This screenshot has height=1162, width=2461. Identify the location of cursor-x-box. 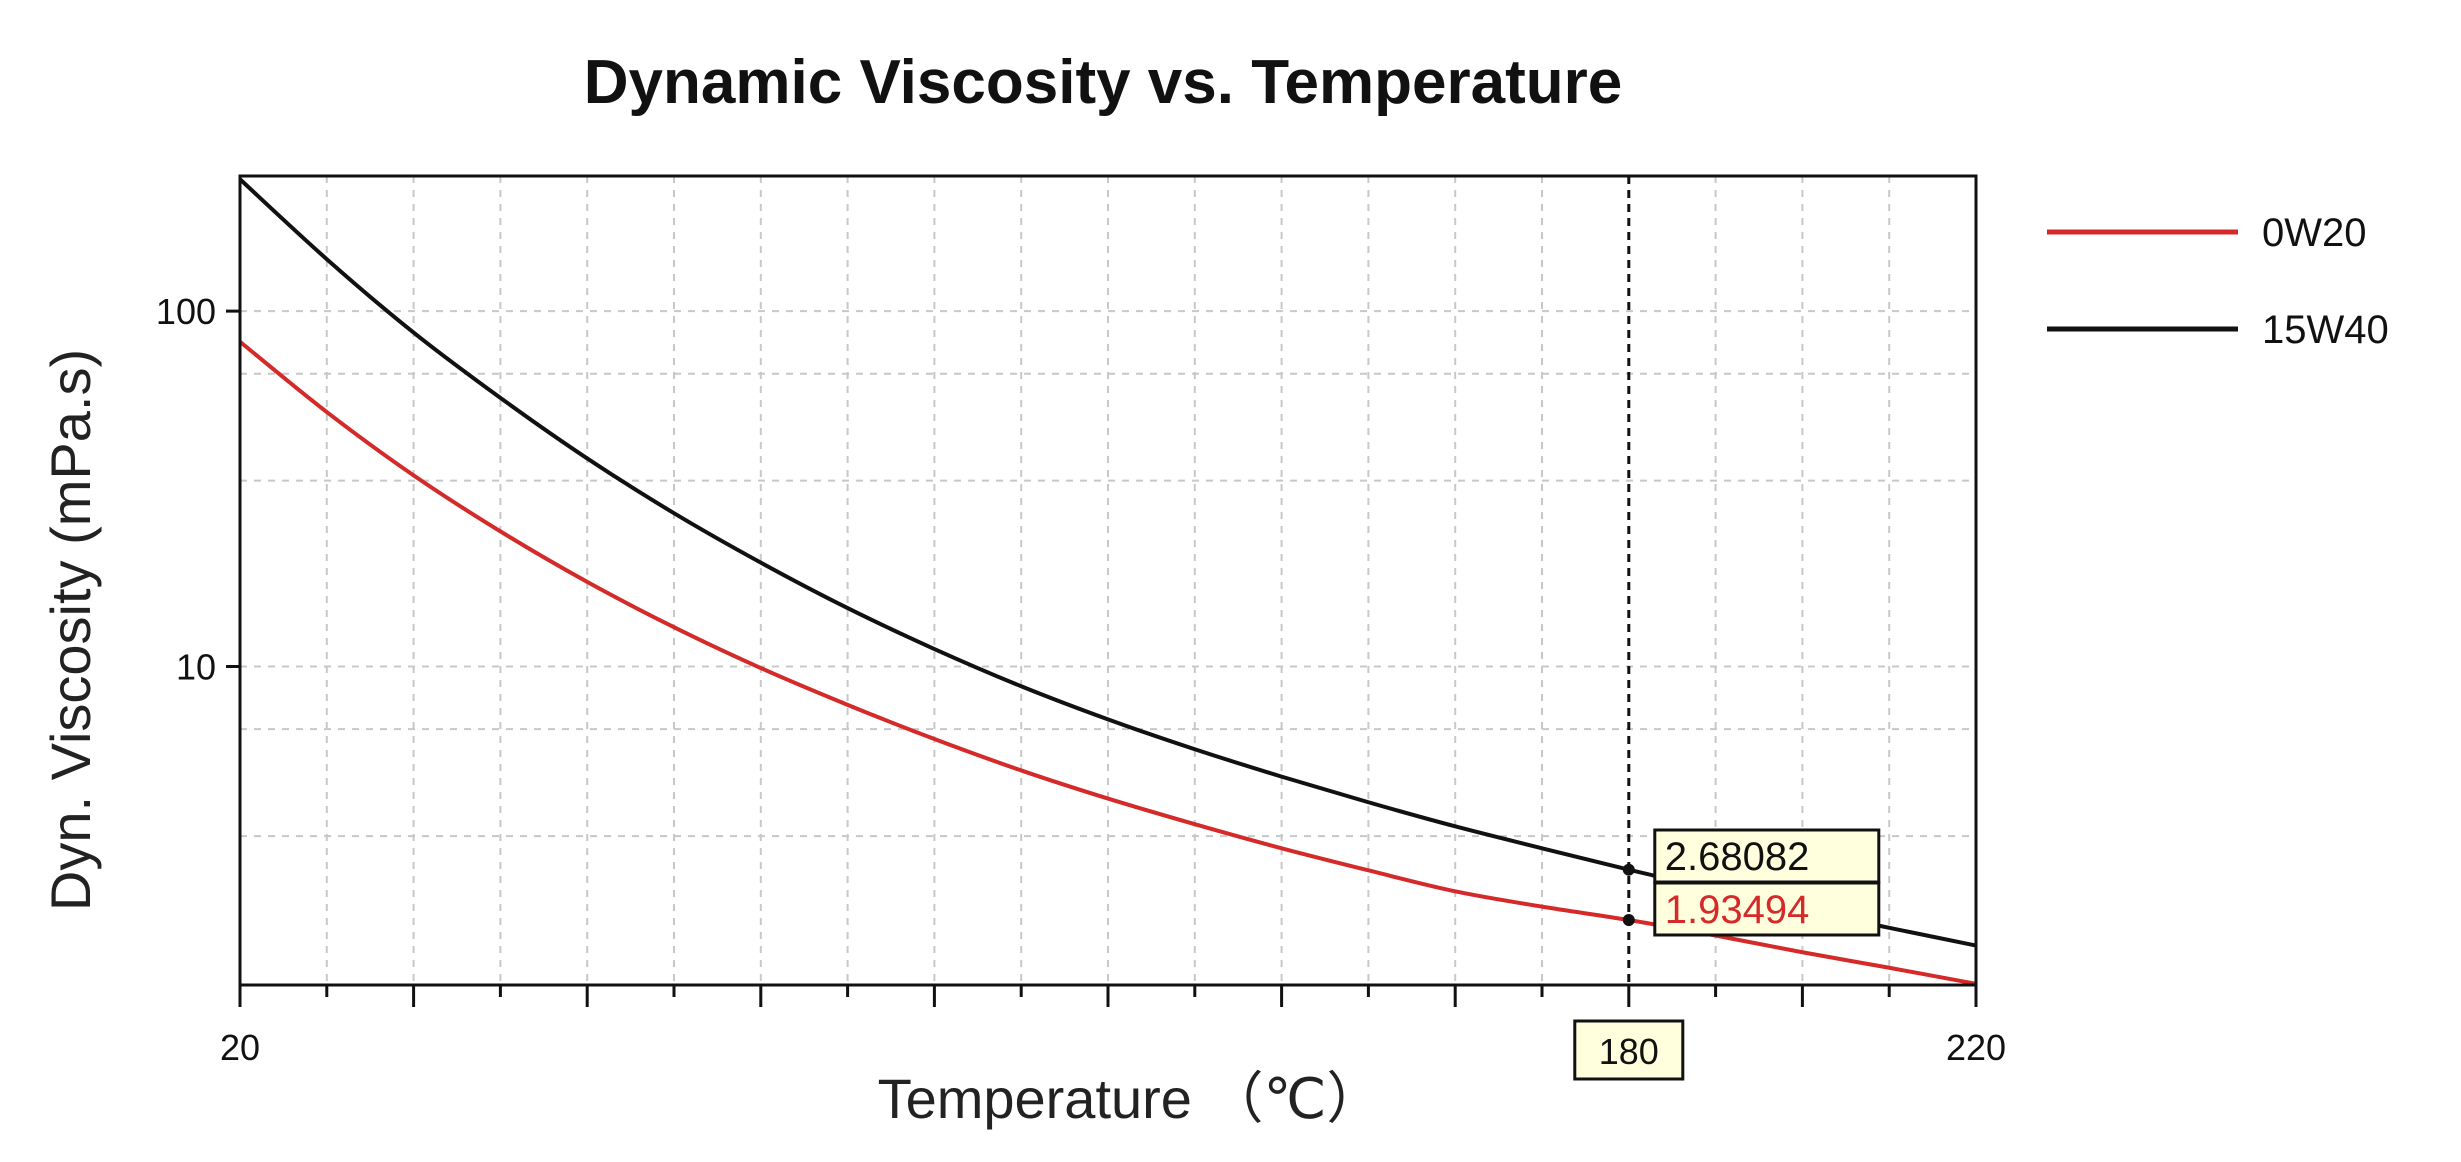
(1629, 1050).